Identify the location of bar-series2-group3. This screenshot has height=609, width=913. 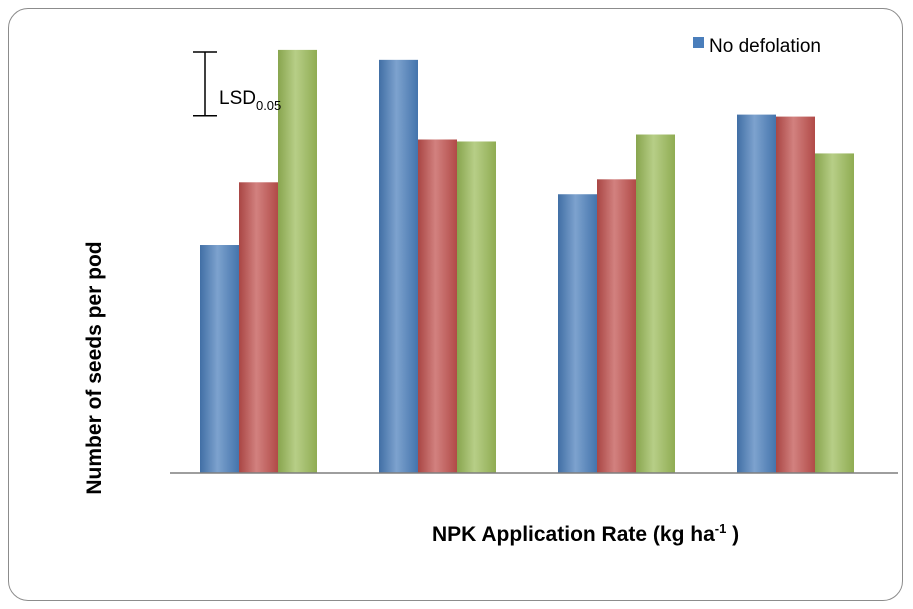
(616, 326).